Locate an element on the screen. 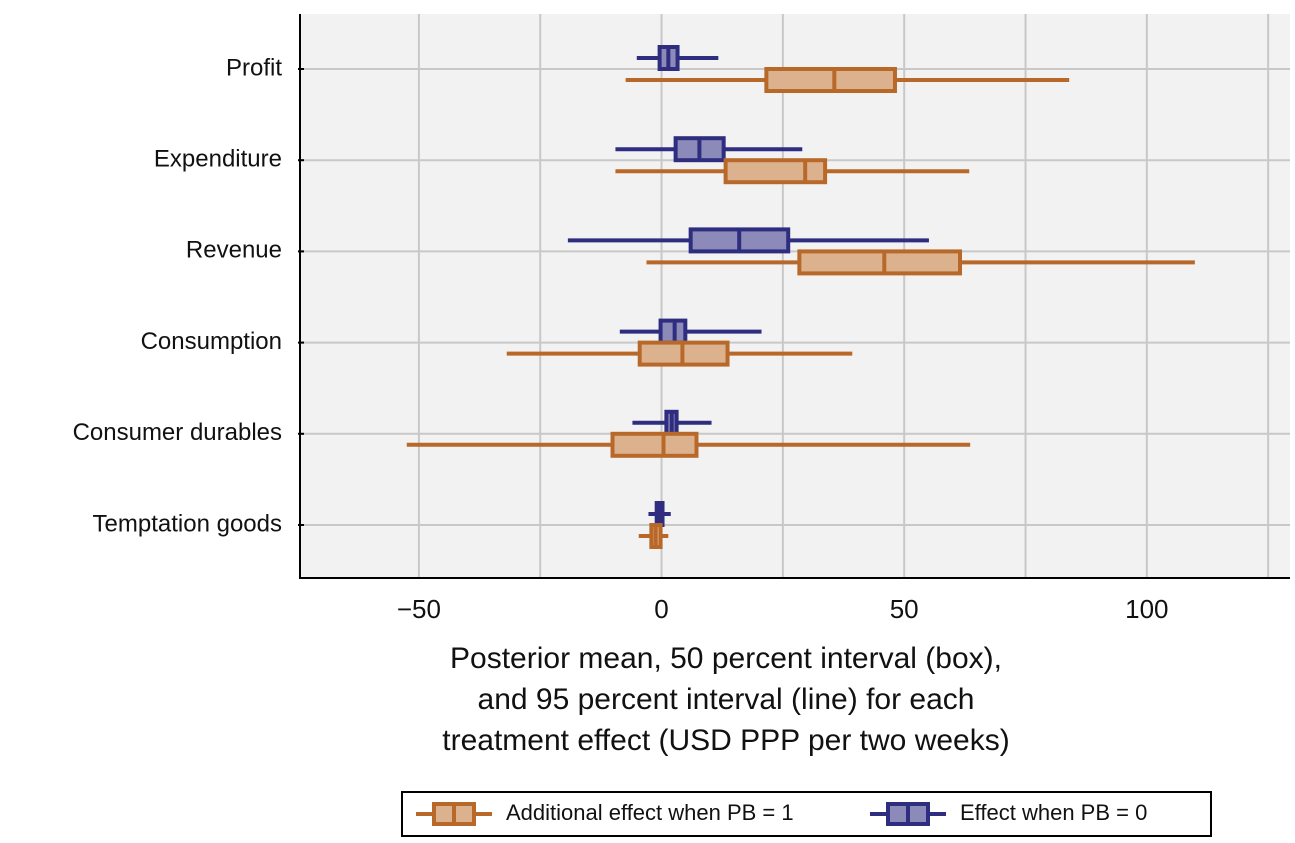 This screenshot has width=1295, height=843. y-tick-label: Profit is located at coordinates (254, 67).